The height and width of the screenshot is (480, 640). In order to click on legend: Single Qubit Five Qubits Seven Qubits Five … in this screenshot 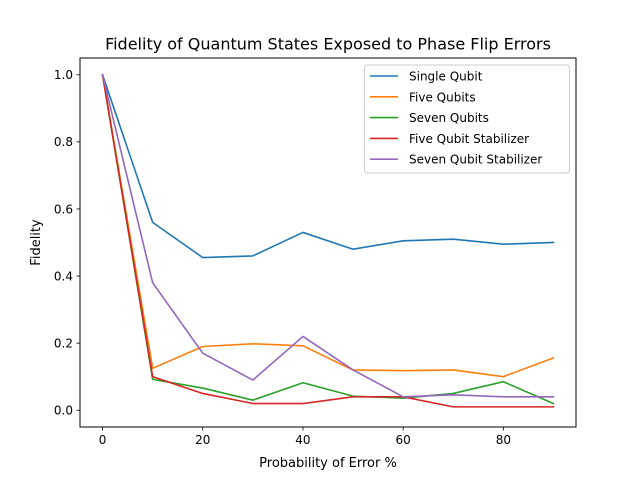, I will do `click(467, 119)`.